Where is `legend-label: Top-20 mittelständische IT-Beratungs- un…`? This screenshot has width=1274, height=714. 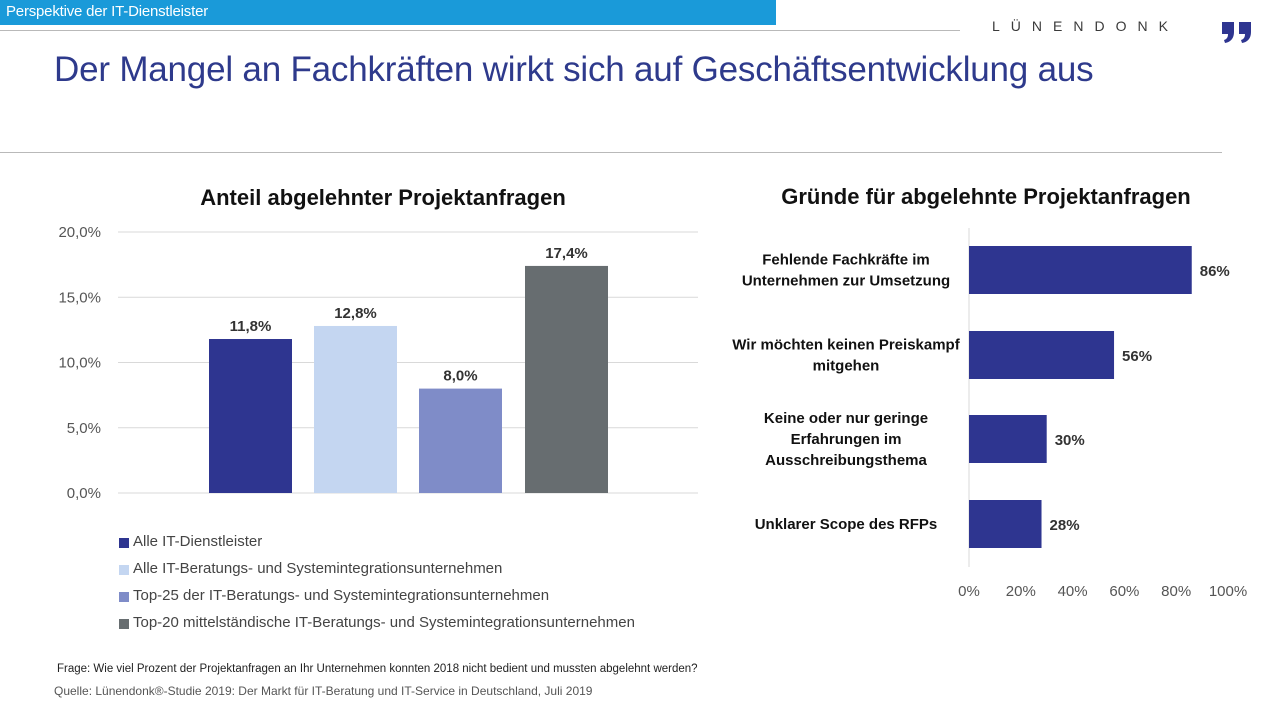
legend-label: Top-20 mittelständische IT-Beratungs- un… is located at coordinates (384, 622).